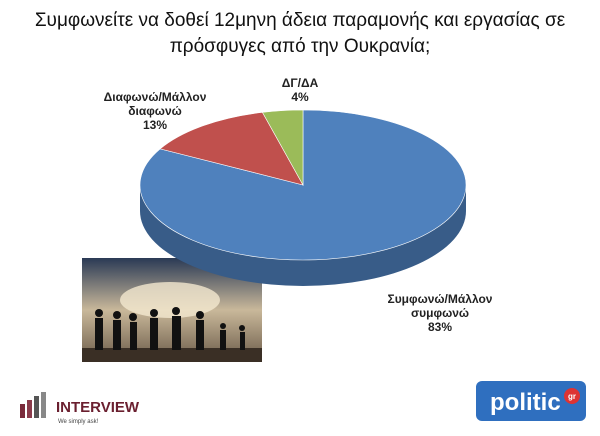  Describe the element at coordinates (303, 235) in the screenshot. I see `slice-side` at that location.